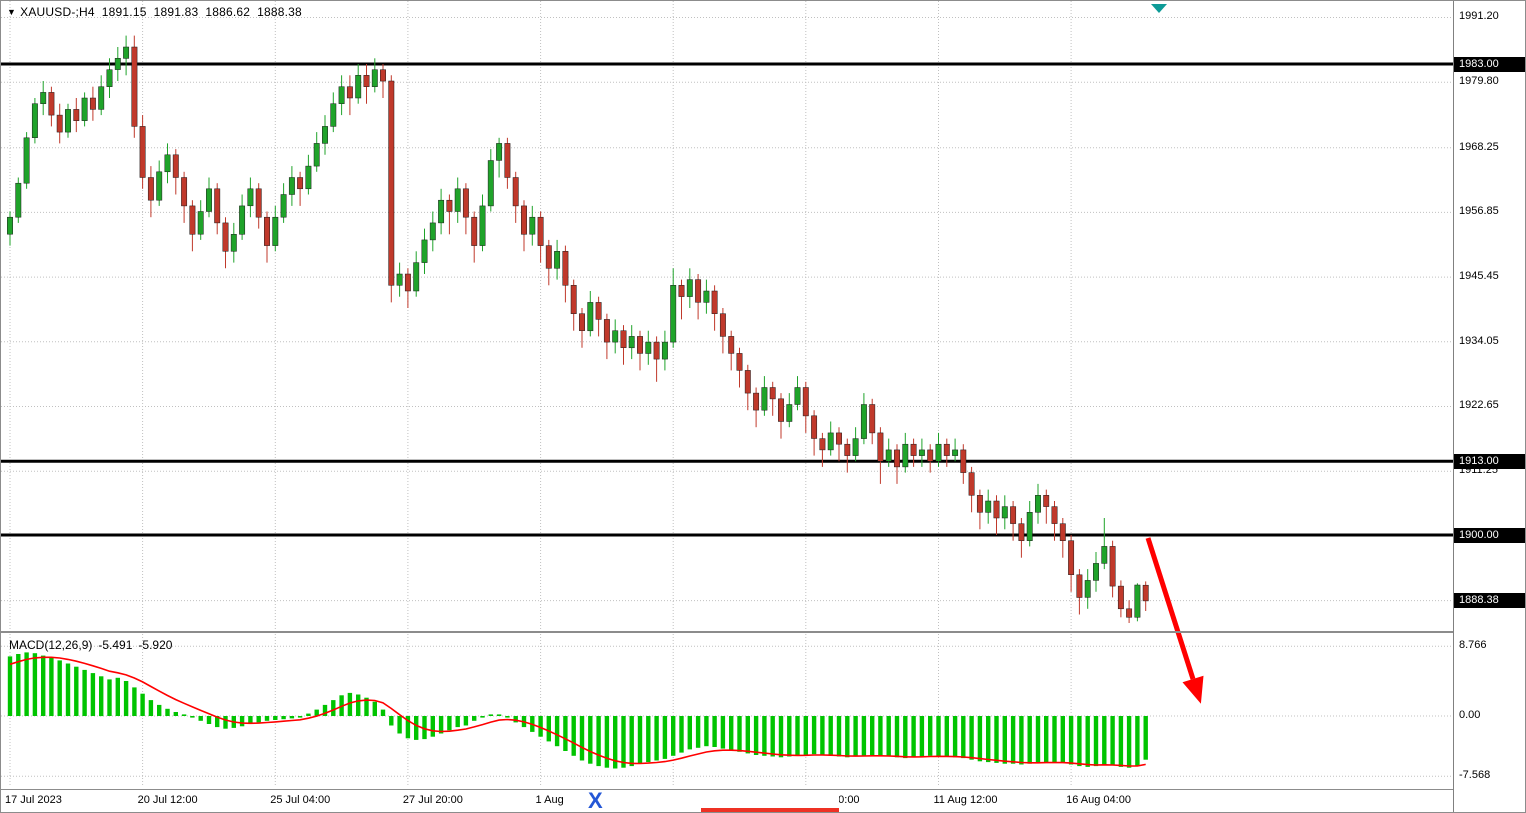  Describe the element at coordinates (12, 12) in the screenshot. I see `one-click-trading-toggle-icon: ▼` at that location.